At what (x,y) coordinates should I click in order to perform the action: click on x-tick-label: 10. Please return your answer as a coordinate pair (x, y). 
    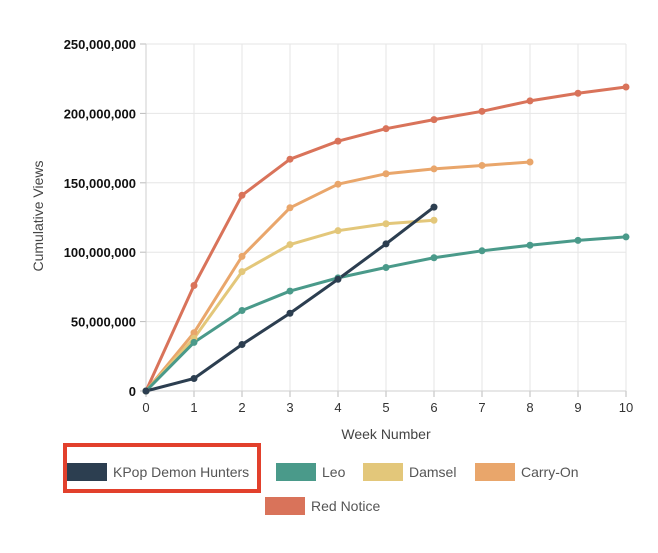
    Looking at the image, I should click on (626, 407).